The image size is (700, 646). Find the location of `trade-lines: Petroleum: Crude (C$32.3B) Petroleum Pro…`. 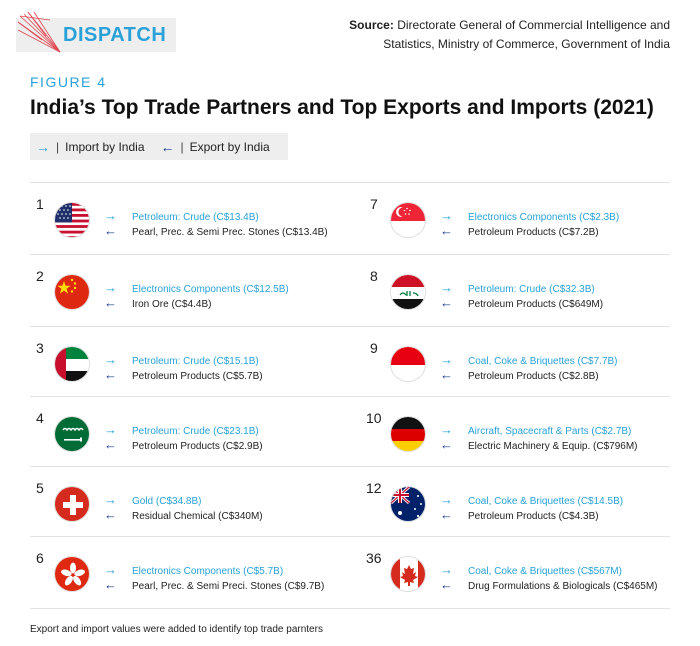

trade-lines: Petroleum: Crude (C$32.3B) Petroleum Pro… is located at coordinates (535, 297).